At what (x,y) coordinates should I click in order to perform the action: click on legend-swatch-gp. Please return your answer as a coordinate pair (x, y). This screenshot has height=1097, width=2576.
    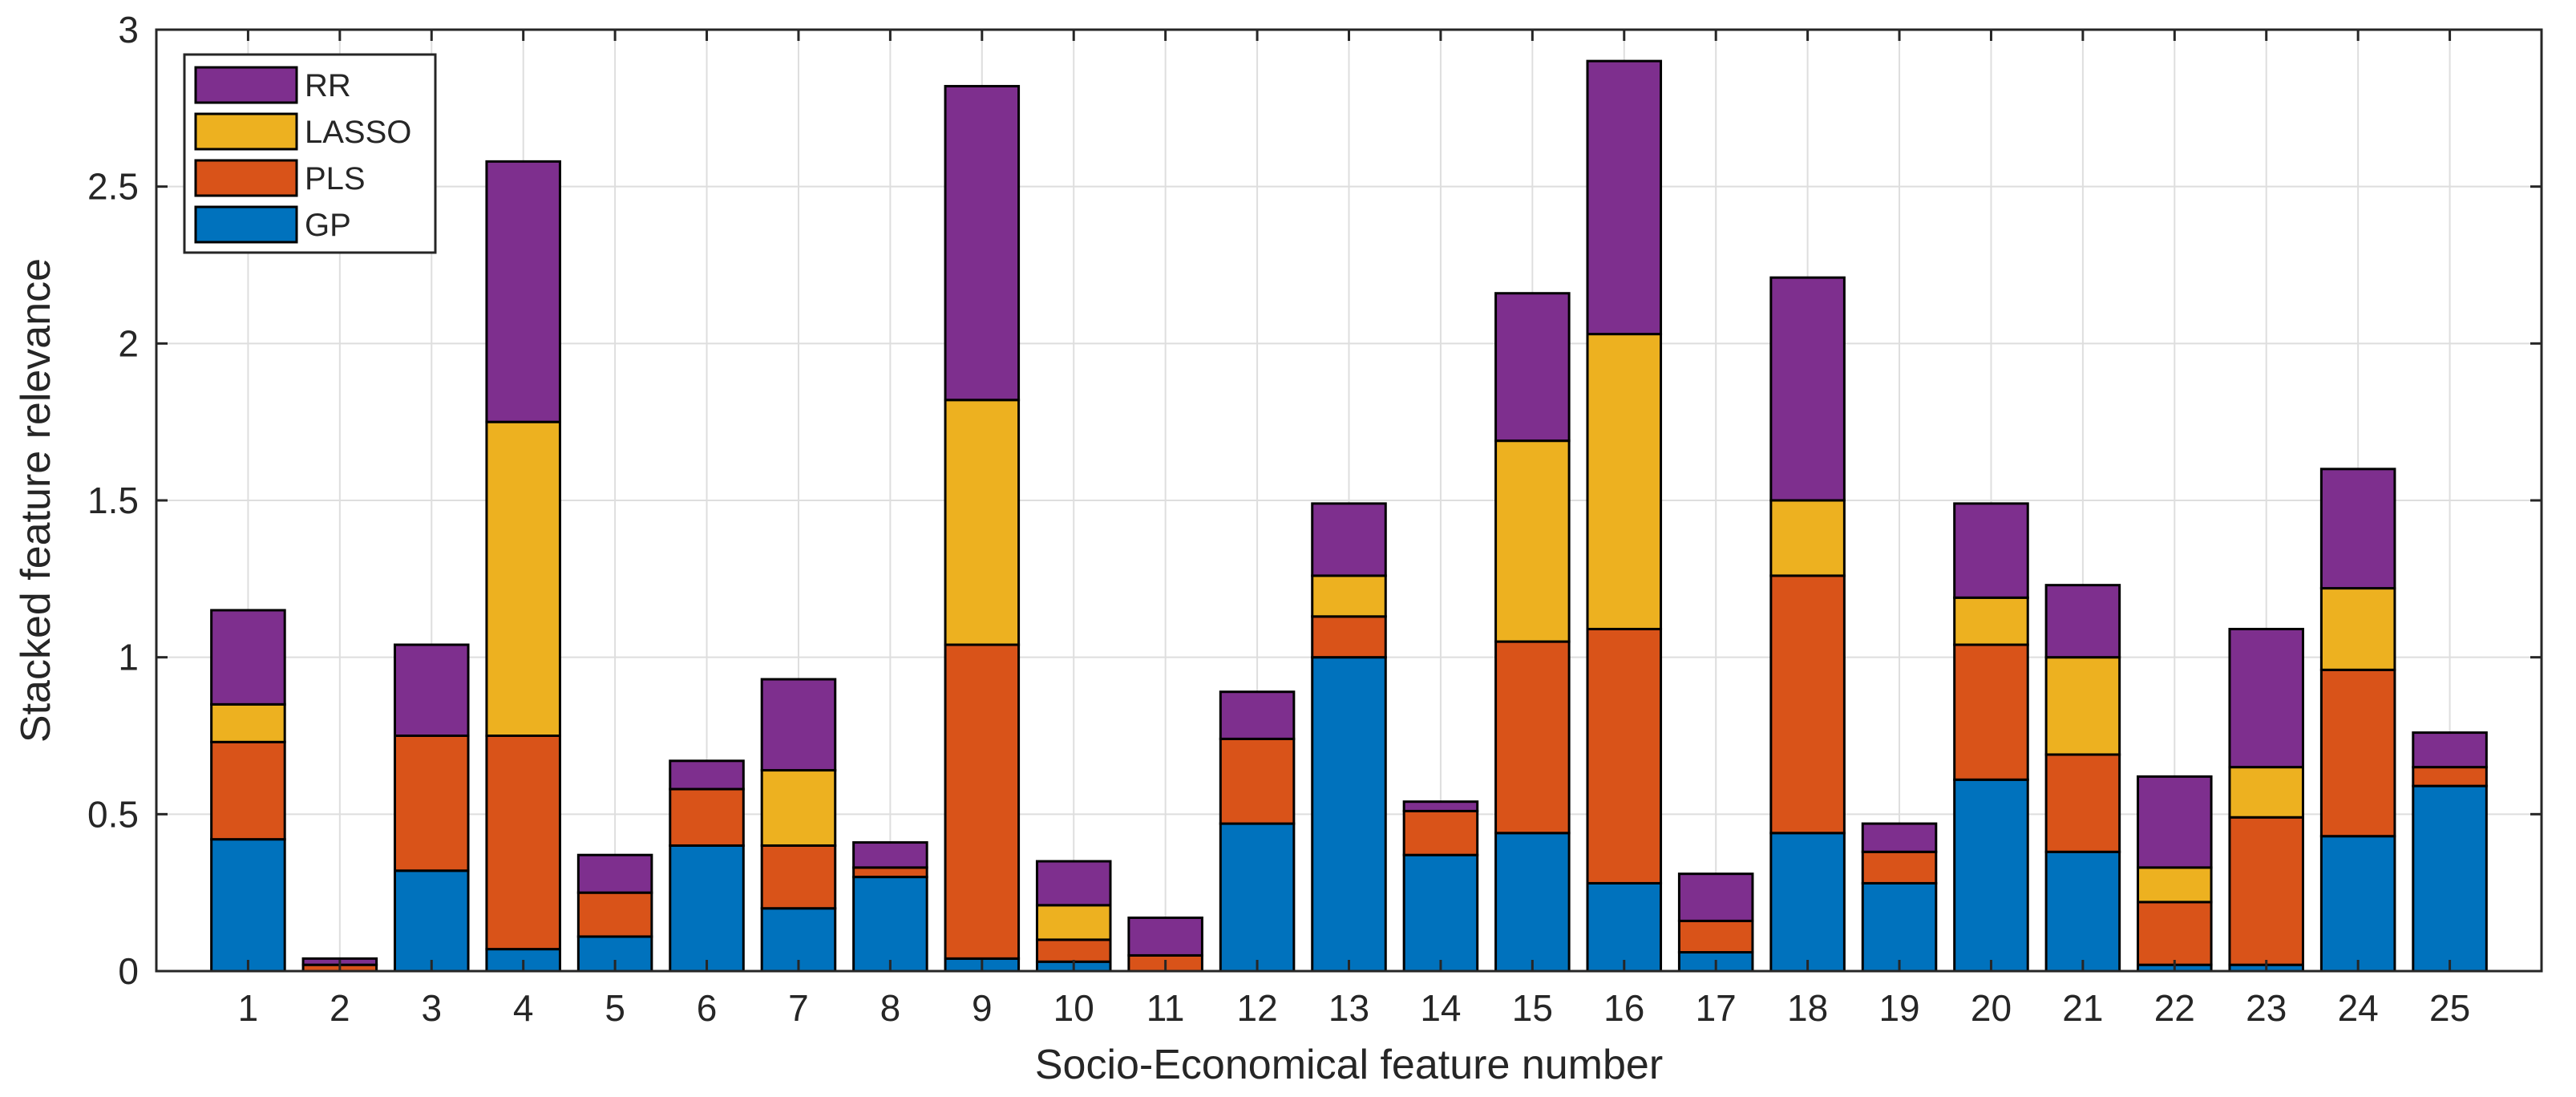
    Looking at the image, I should click on (246, 225).